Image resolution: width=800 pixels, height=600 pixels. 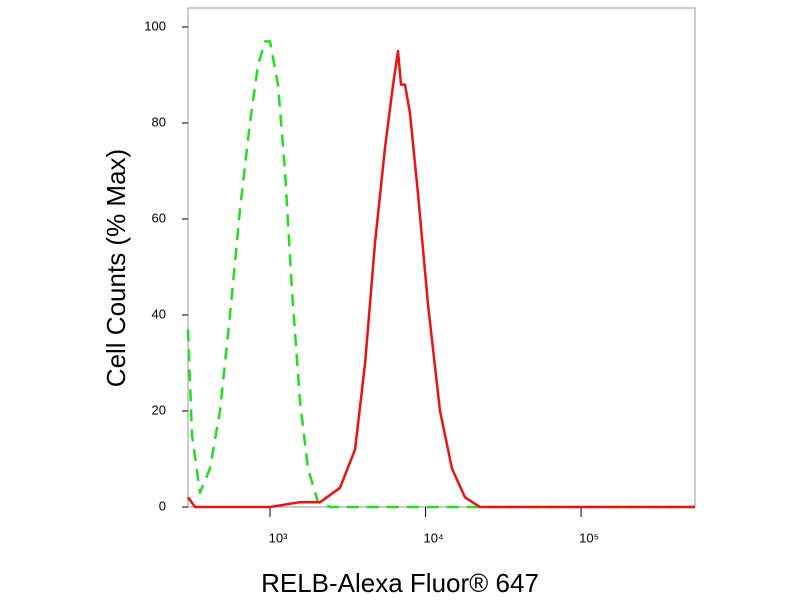 What do you see at coordinates (278, 537) in the screenshot?
I see `x-tick-label: 10³` at bounding box center [278, 537].